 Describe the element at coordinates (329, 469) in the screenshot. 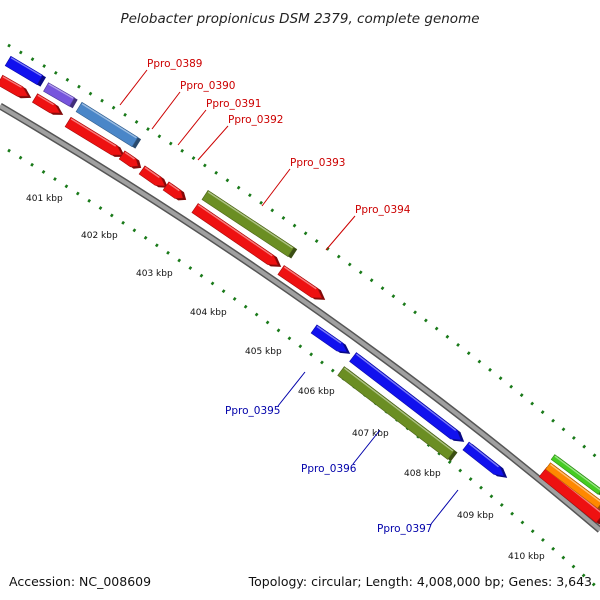

I see `gene-label-text: Ppro_0396` at that location.